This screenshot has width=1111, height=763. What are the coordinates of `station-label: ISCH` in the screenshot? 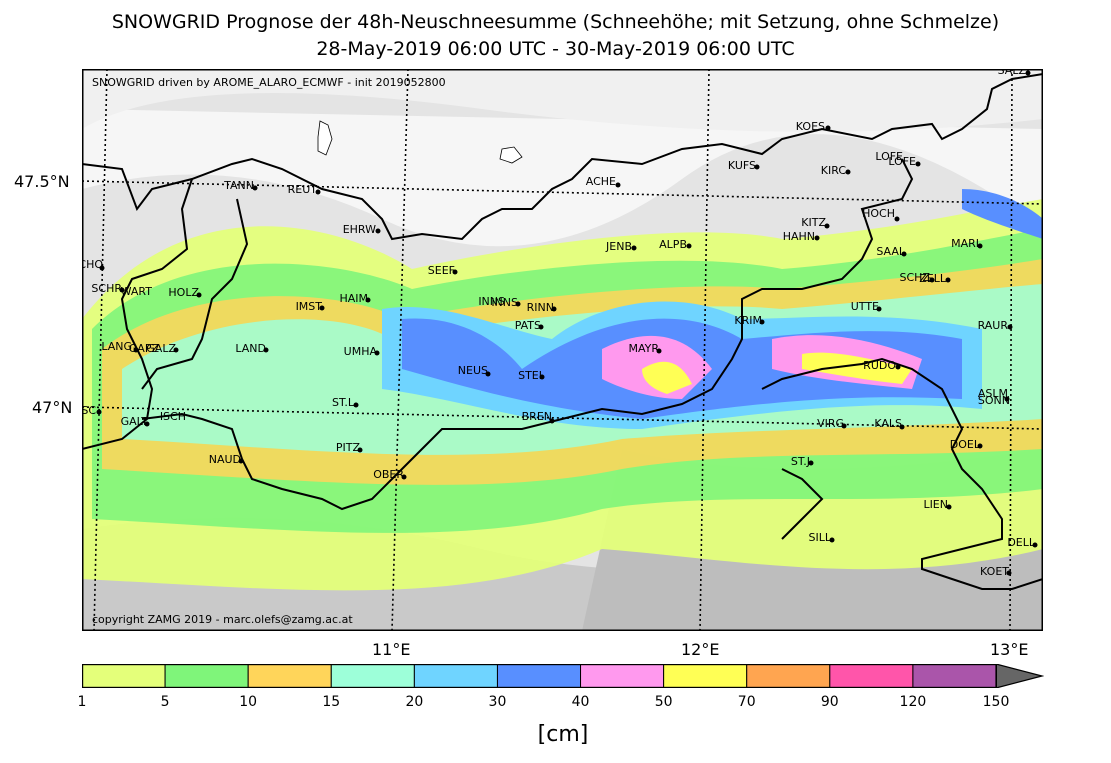 It's located at (173, 416).